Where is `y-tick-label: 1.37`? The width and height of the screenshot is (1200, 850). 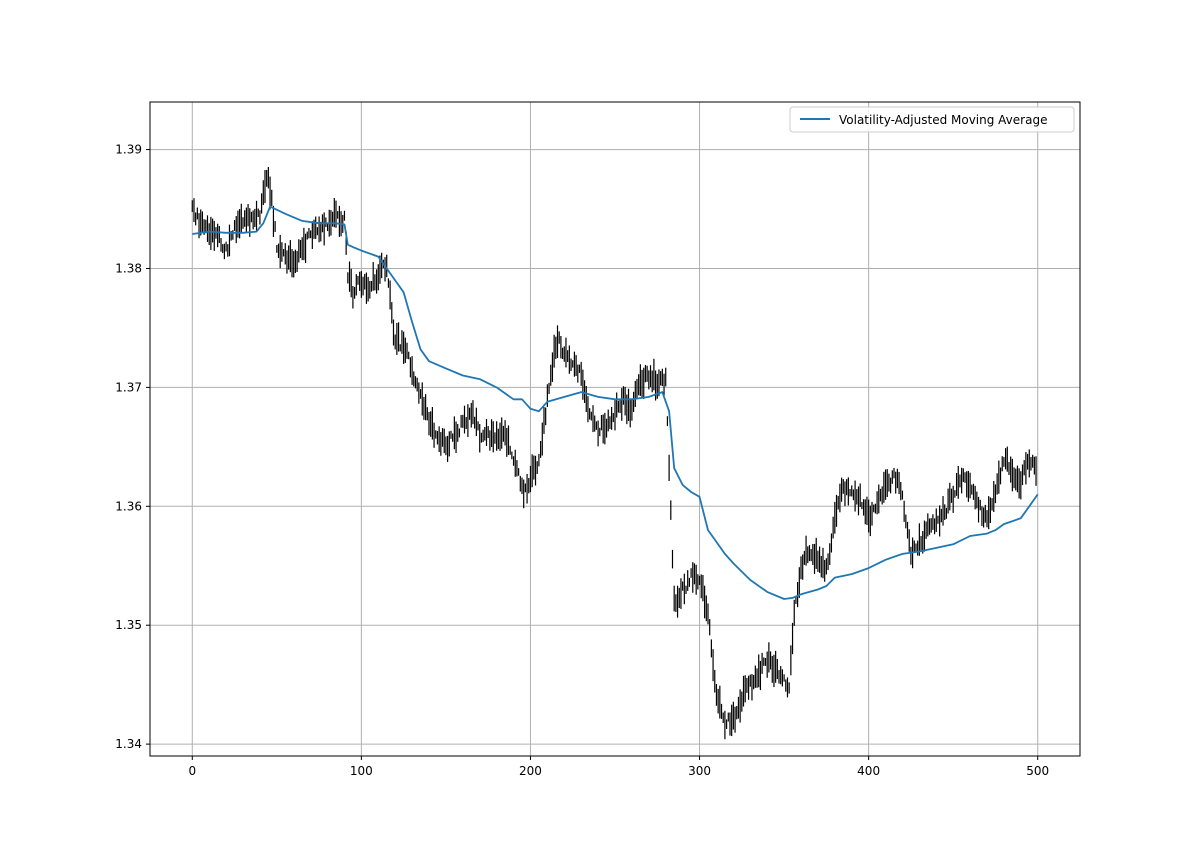 y-tick-label: 1.37 is located at coordinates (128, 387).